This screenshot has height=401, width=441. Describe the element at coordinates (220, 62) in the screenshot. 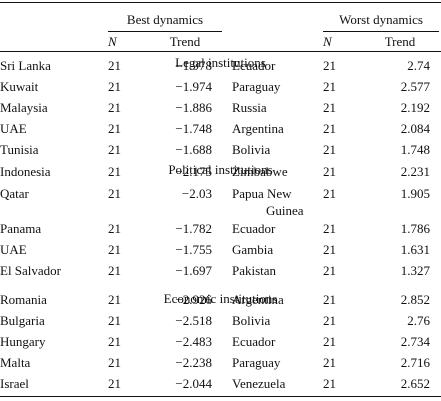

I see `section-title: Legal institutions` at that location.